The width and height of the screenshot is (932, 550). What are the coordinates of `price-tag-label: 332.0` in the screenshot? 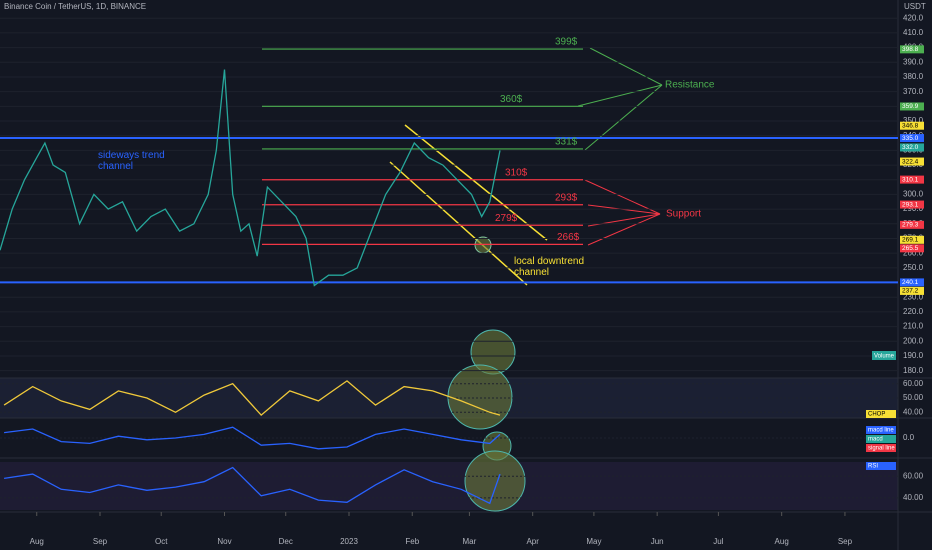 It's located at (910, 147).